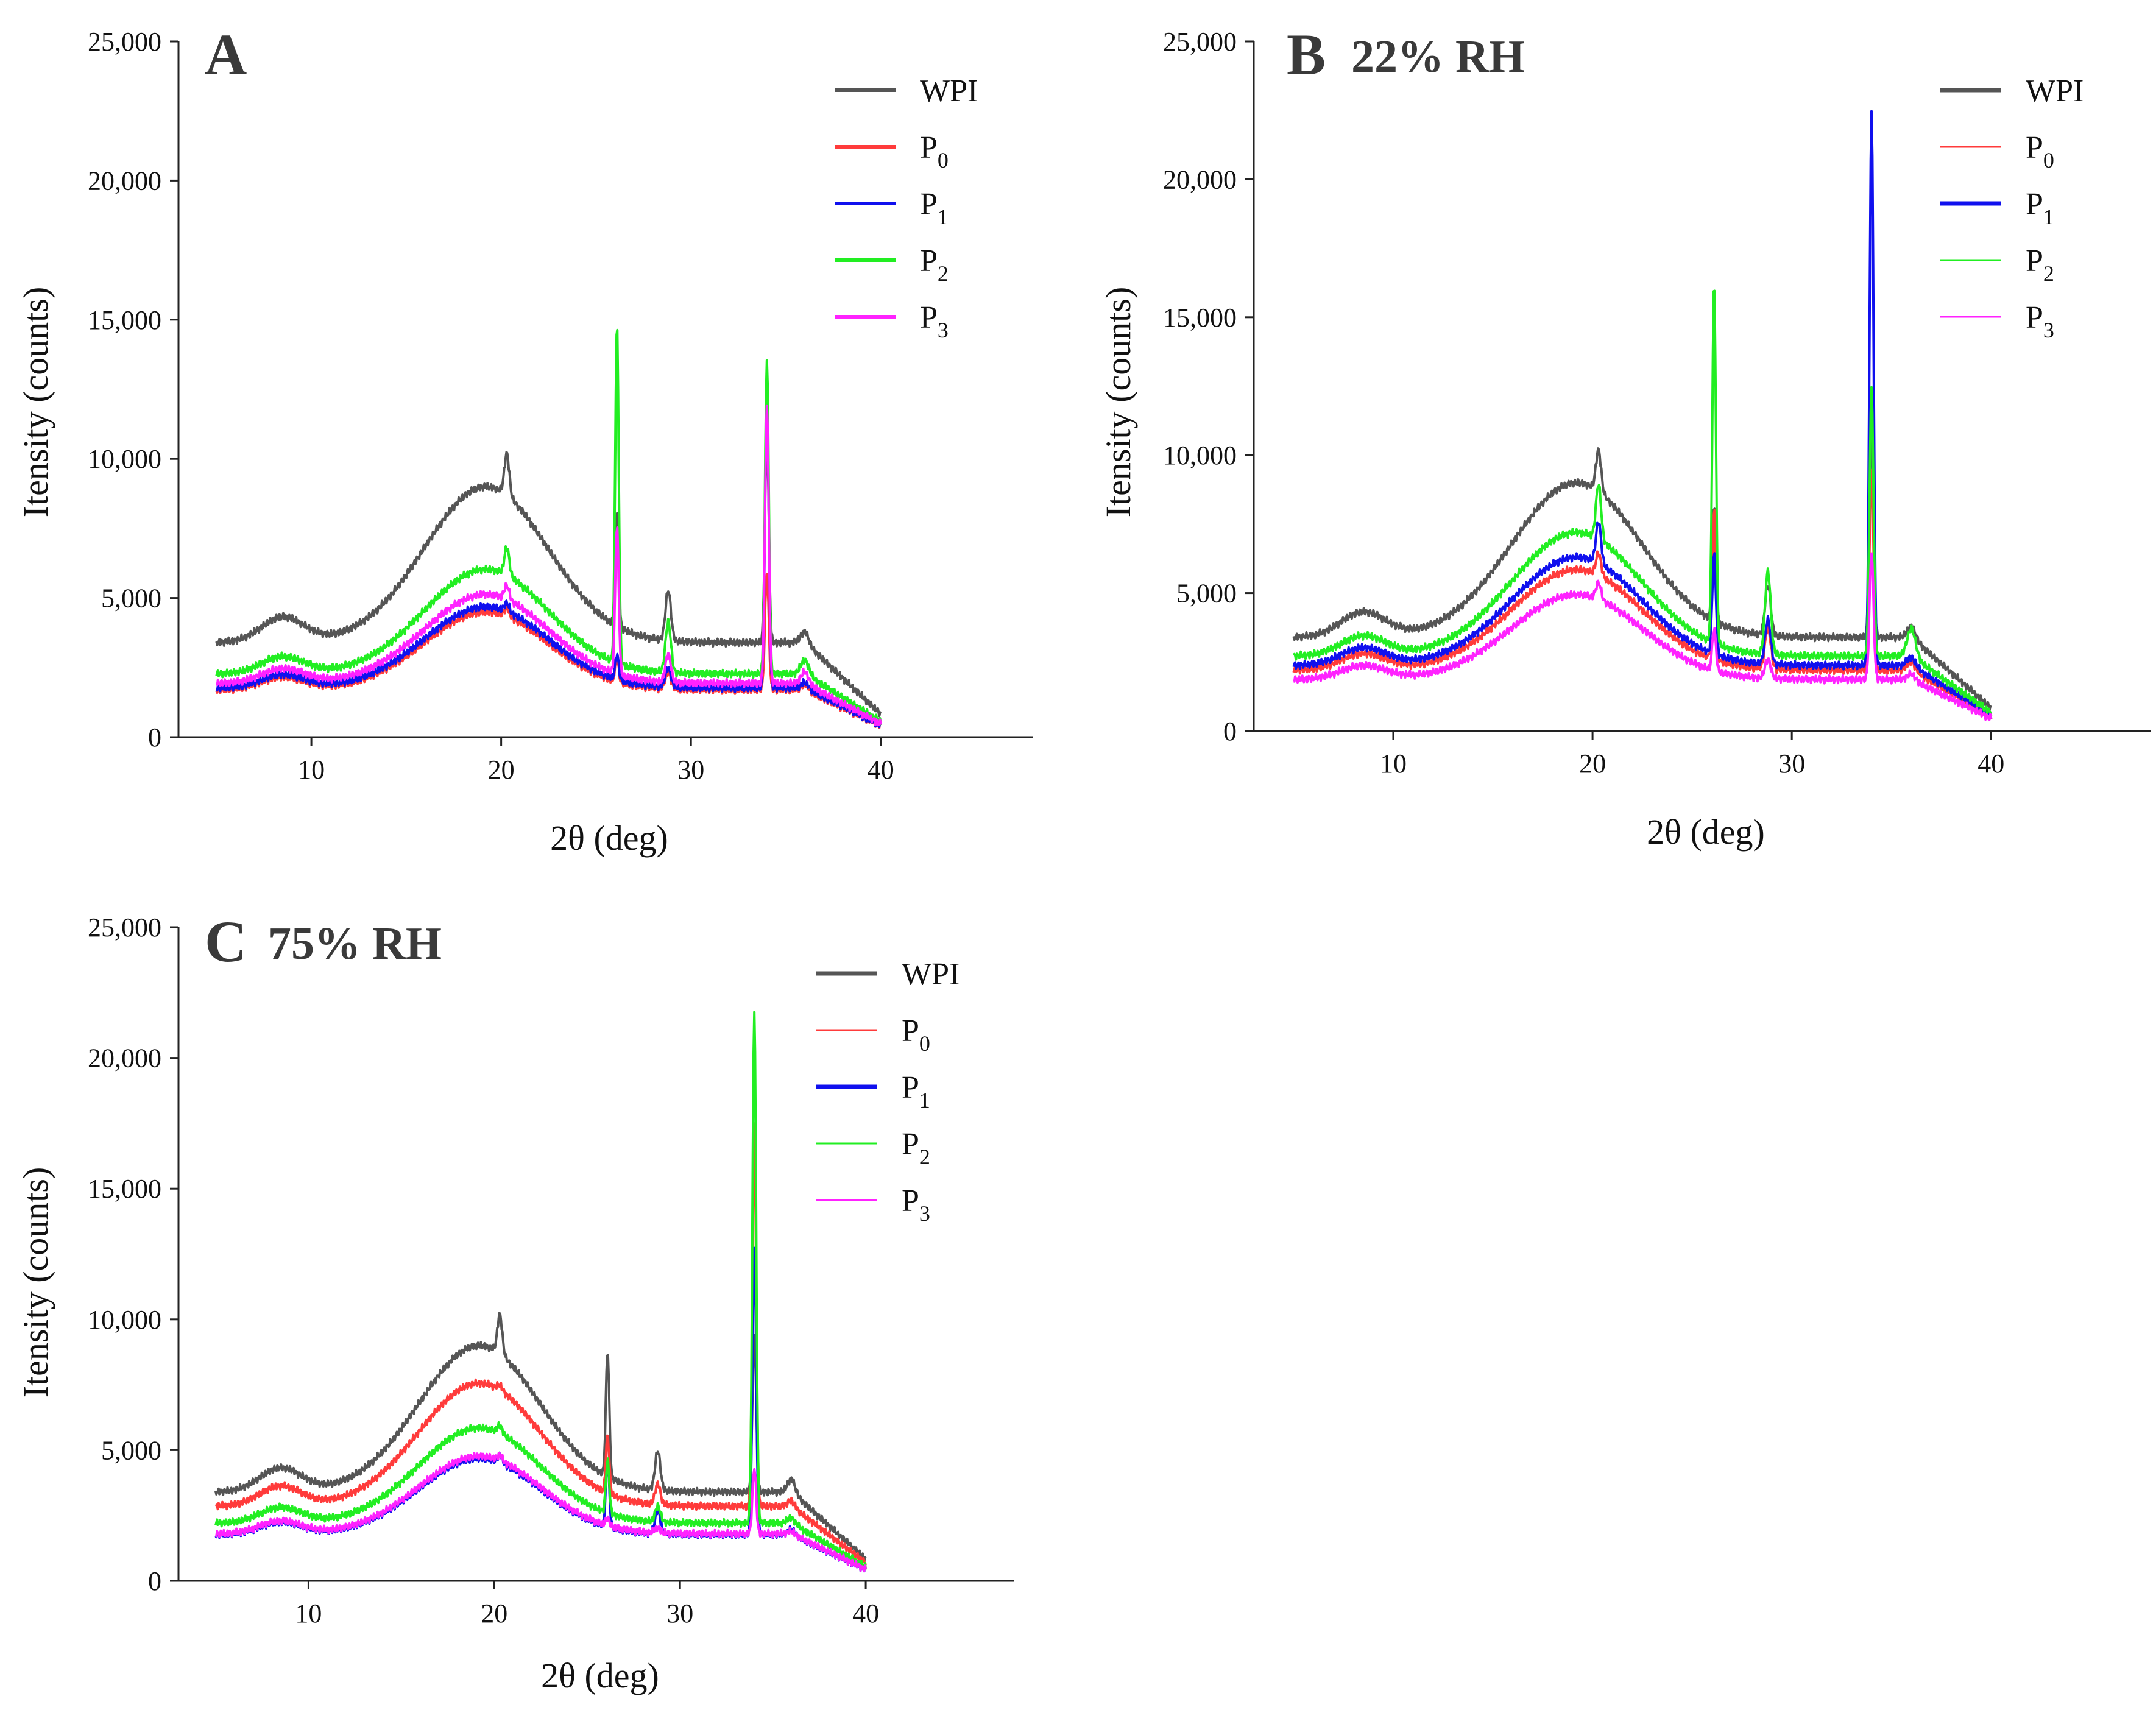 The image size is (2156, 1710). I want to click on panel-b-y-tick-label: 0, so click(1230, 731).